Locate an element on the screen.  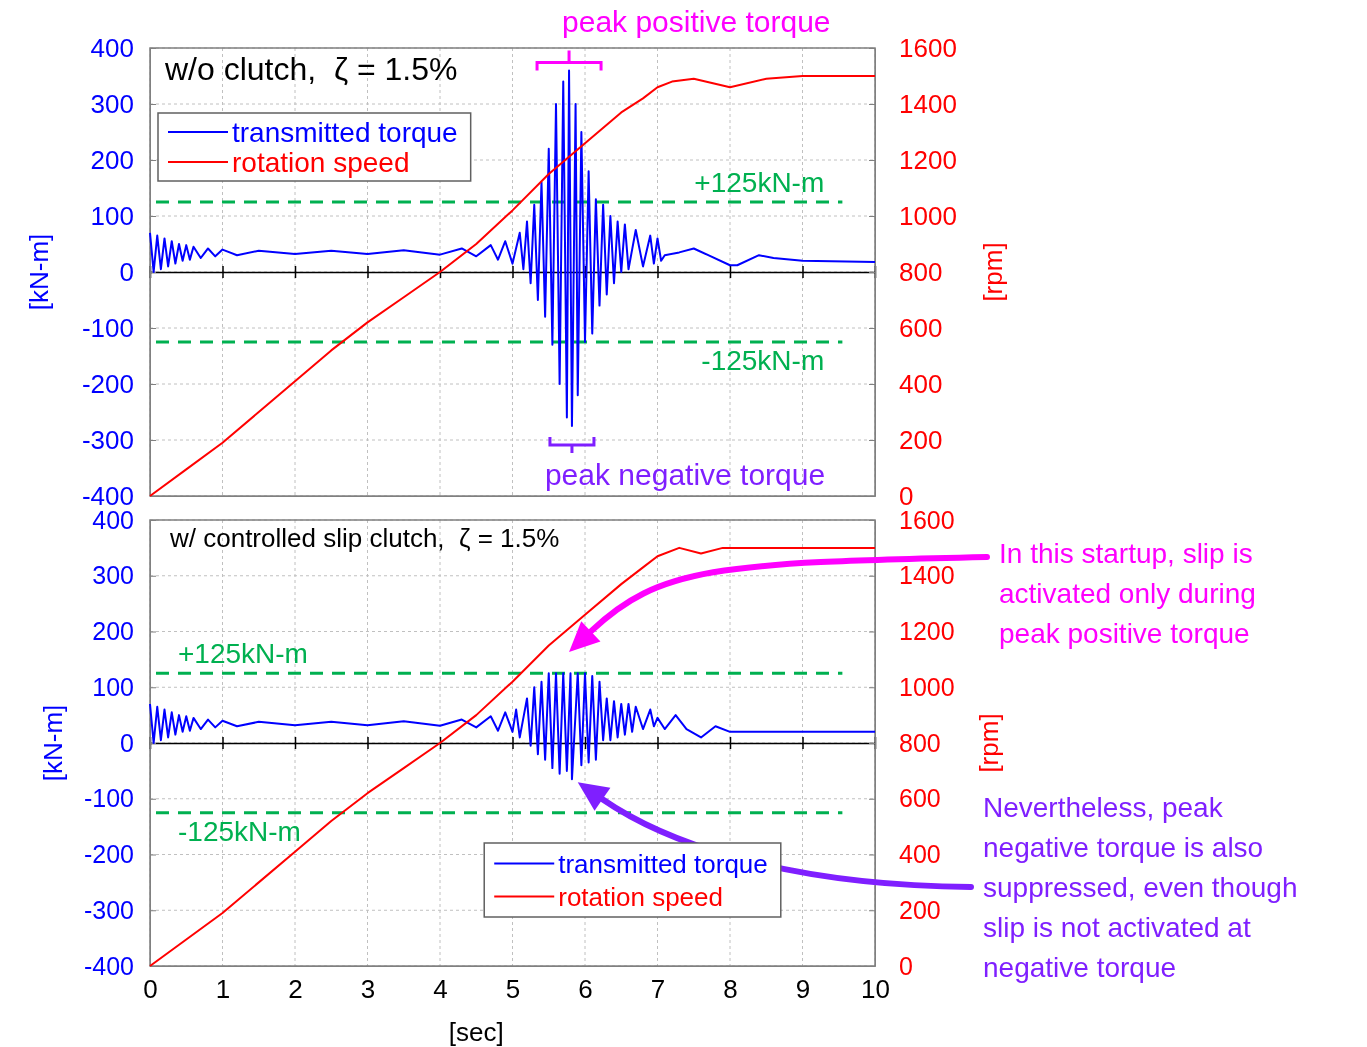
chart-title: w/o clutch, ζ = 1.5% is located at coordinates (311, 69).